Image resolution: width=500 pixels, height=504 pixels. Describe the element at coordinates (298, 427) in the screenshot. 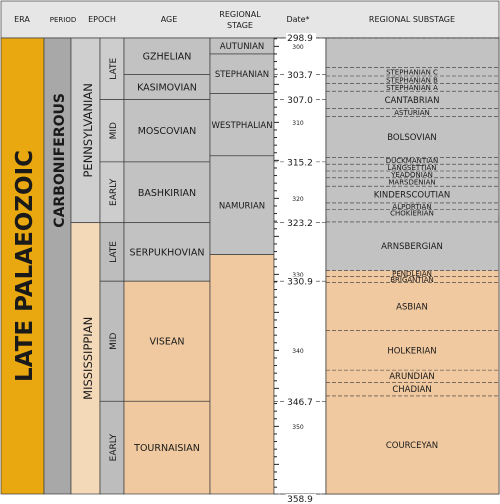

I see `date-minor-label: 350` at that location.